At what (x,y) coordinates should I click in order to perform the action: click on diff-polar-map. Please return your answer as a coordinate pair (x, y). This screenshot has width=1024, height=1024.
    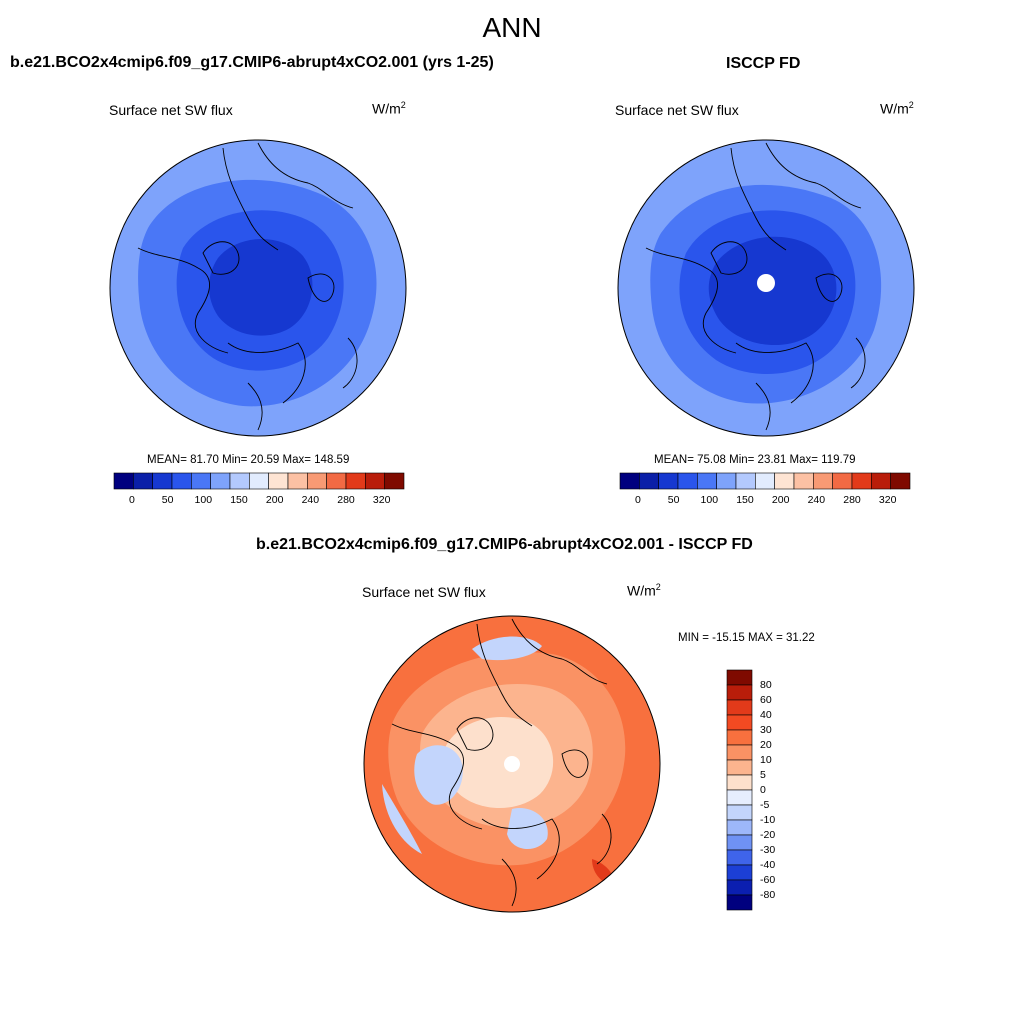
    Looking at the image, I should click on (512, 764).